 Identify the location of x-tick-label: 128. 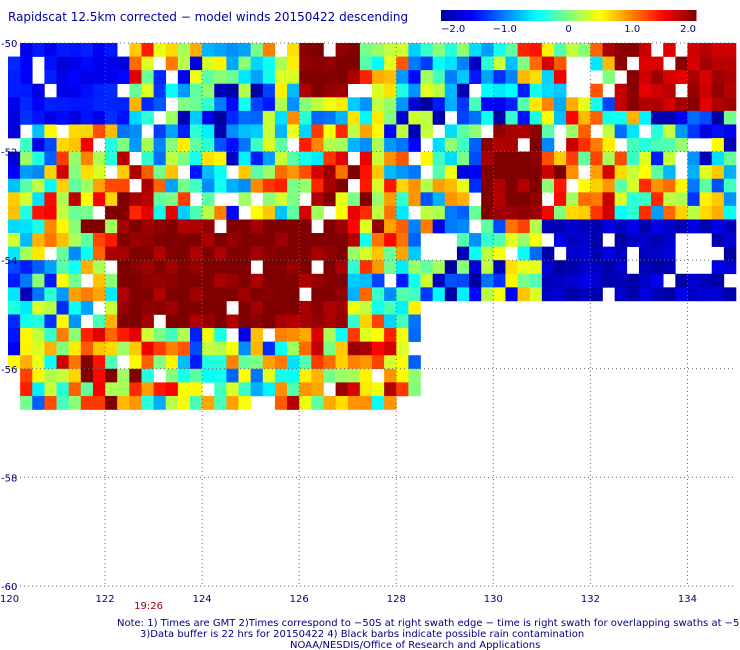
(396, 599).